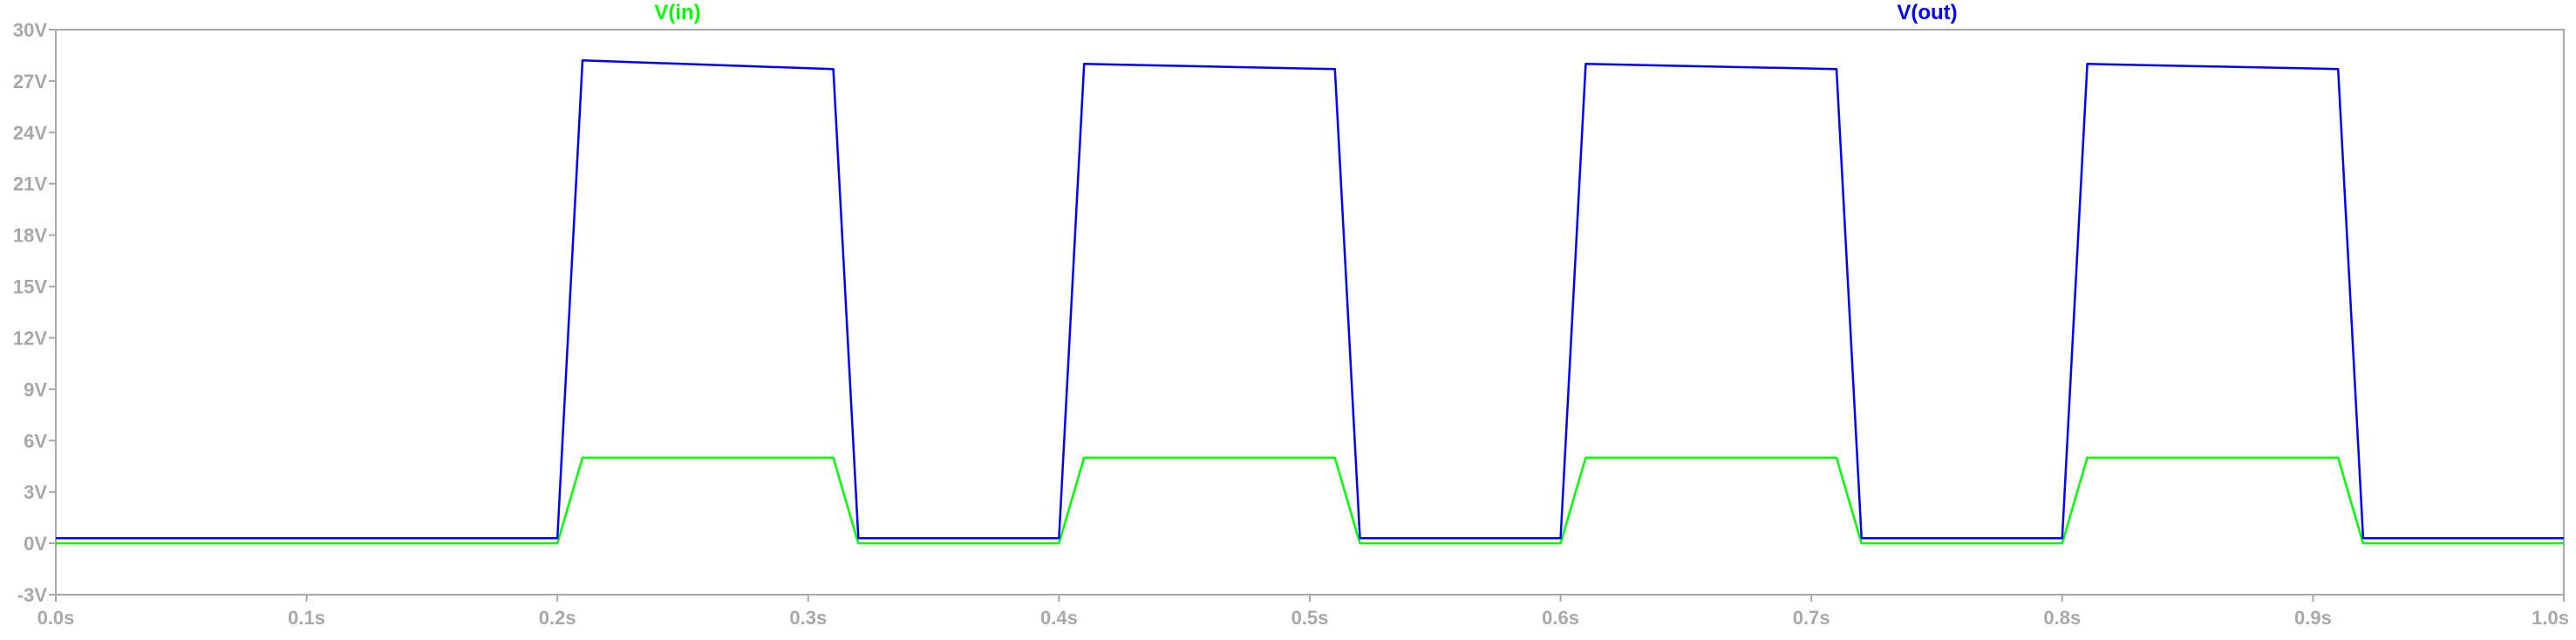  What do you see at coordinates (808, 618) in the screenshot?
I see `x-tick-label: 0.3s` at bounding box center [808, 618].